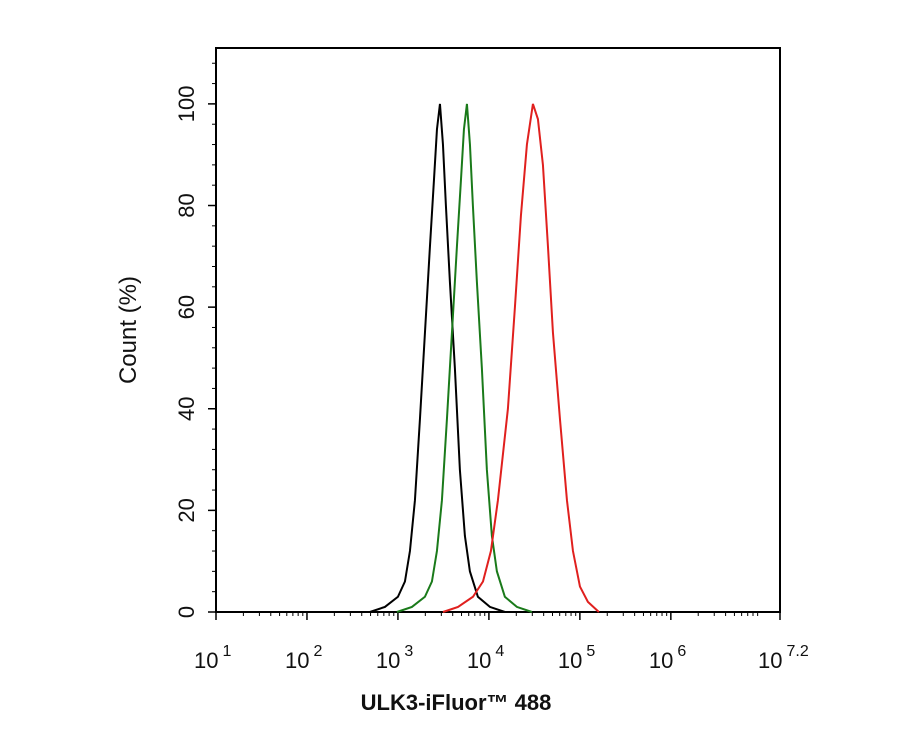 Image resolution: width=913 pixels, height=730 pixels. Describe the element at coordinates (681, 651) in the screenshot. I see `x-tick-exponent: 6` at that location.